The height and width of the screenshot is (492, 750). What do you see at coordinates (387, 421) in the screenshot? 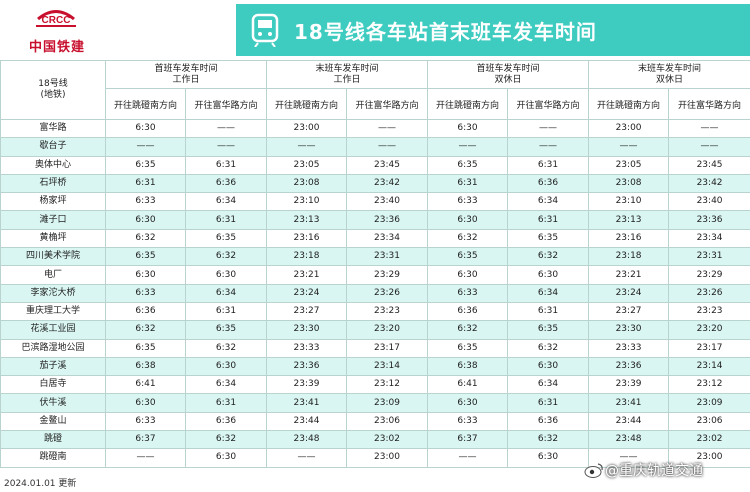
I see `departure-time: 23:06` at bounding box center [387, 421].